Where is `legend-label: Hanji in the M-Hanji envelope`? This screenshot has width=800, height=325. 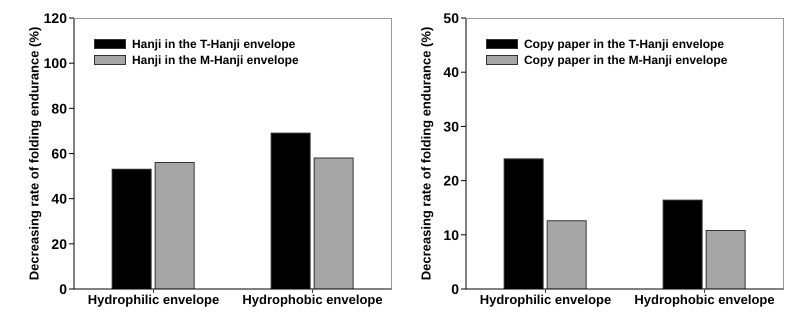
legend-label: Hanji in the M-Hanji envelope is located at coordinates (215, 60).